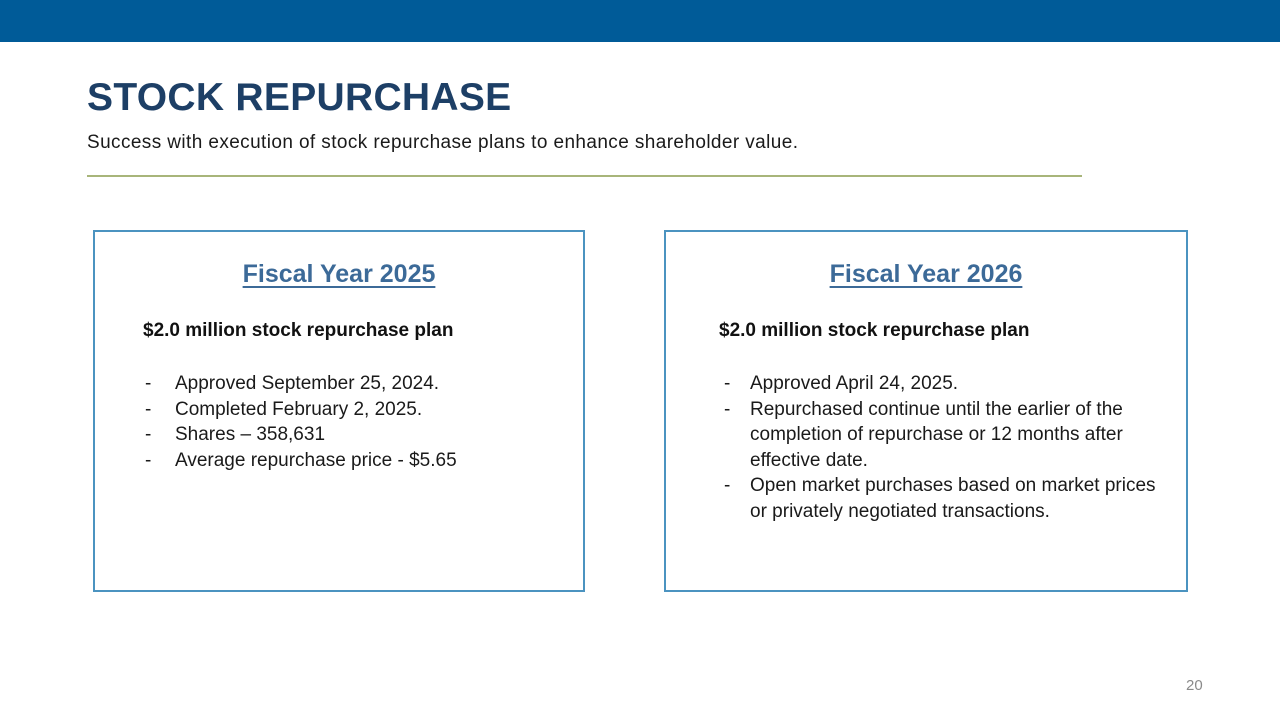 The width and height of the screenshot is (1280, 720). I want to click on slide-title: STOCK REPURCHASE, so click(299, 97).